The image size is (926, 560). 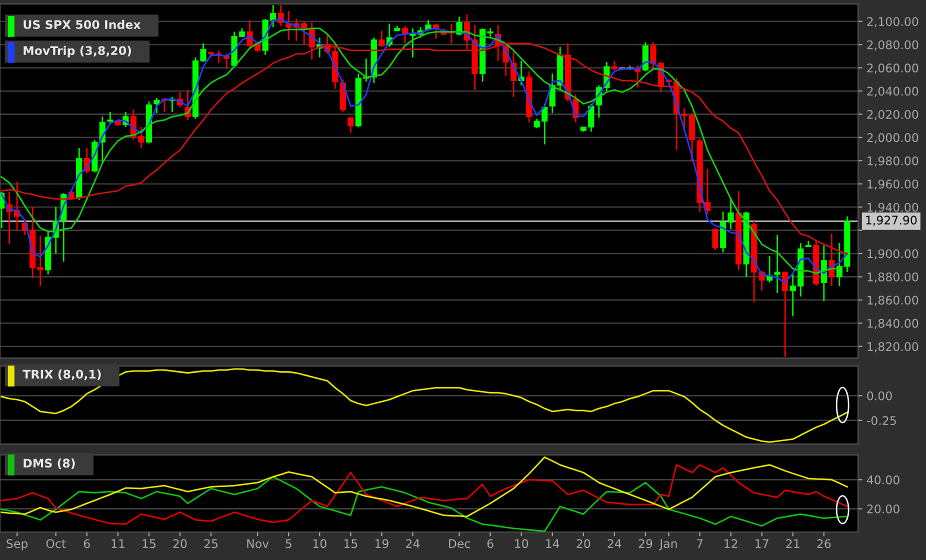 I want to click on y-tick-label: 2,040.00, so click(x=892, y=91).